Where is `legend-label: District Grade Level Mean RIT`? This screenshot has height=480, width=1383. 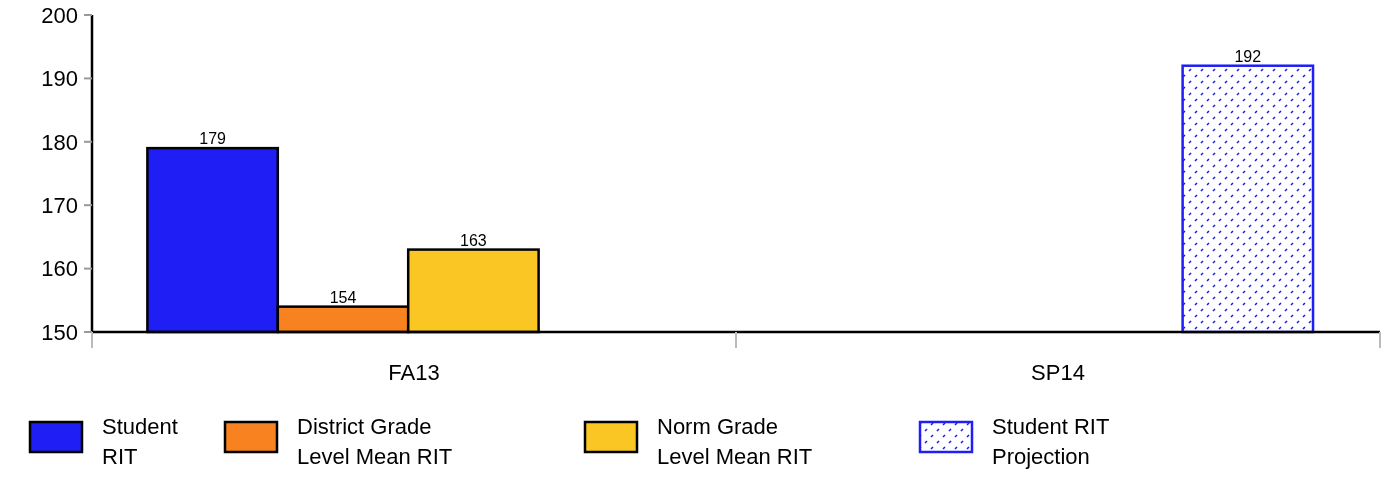
legend-label: District Grade Level Mean RIT is located at coordinates (375, 441).